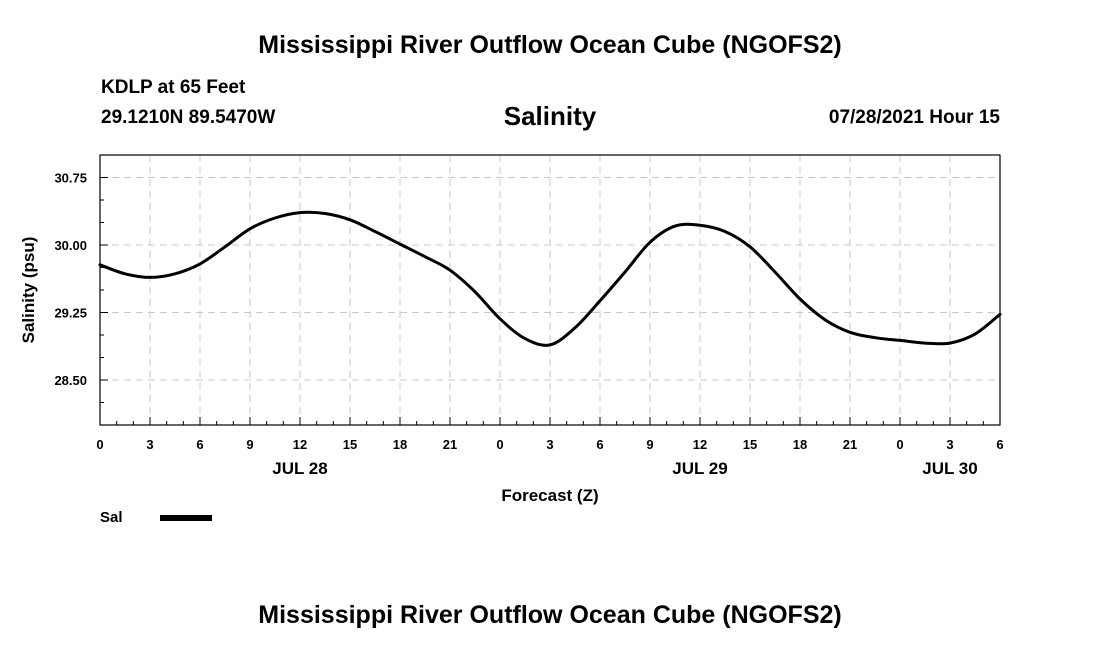 The width and height of the screenshot is (1100, 650). What do you see at coordinates (949, 468) in the screenshot?
I see `date-label: JUL 30` at bounding box center [949, 468].